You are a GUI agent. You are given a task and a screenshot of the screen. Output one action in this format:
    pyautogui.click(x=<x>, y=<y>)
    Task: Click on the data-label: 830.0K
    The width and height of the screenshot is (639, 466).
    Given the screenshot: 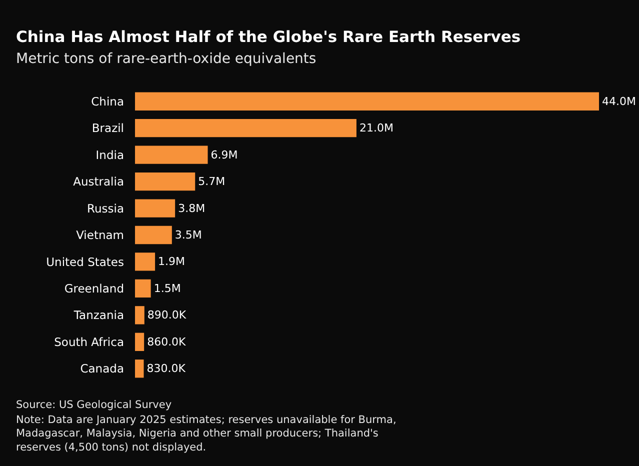 What is the action you would take?
    pyautogui.click(x=166, y=369)
    